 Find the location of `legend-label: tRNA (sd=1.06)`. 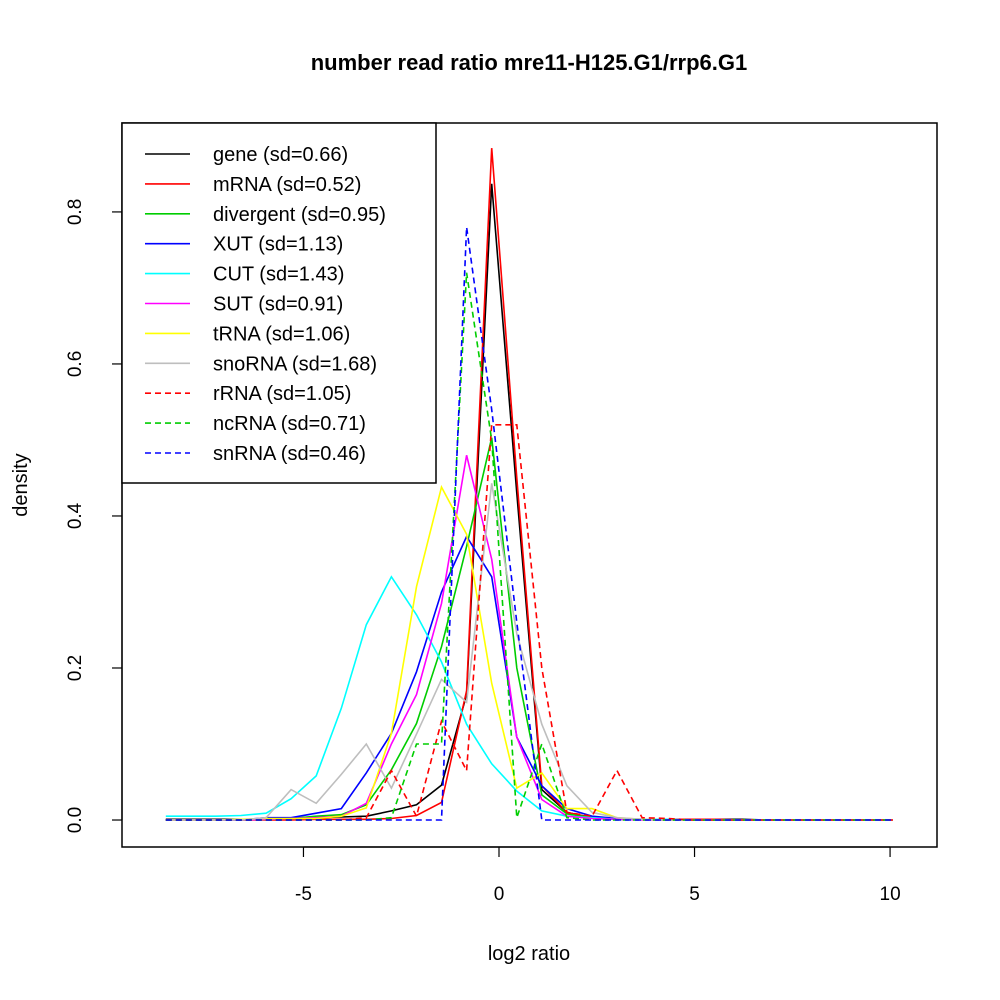

legend-label: tRNA (sd=1.06) is located at coordinates (281, 334).